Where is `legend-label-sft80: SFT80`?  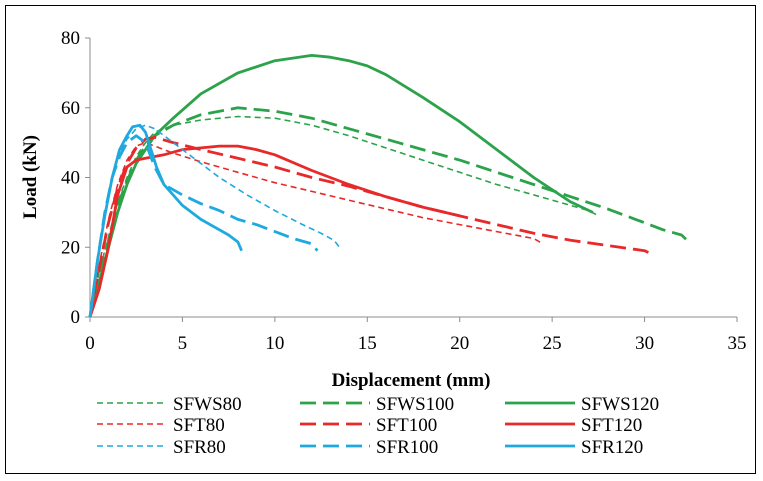
legend-label-sft80: SFT80 is located at coordinates (199, 425).